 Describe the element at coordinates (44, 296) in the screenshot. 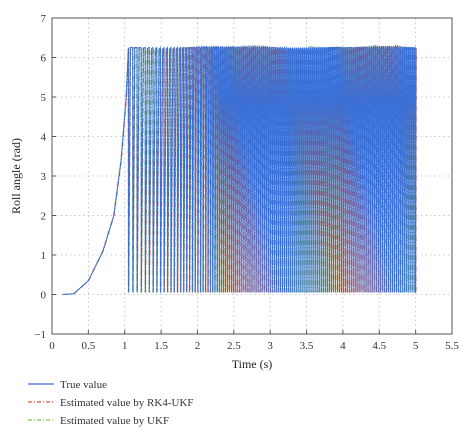

I see `y-tick-label: 0` at that location.